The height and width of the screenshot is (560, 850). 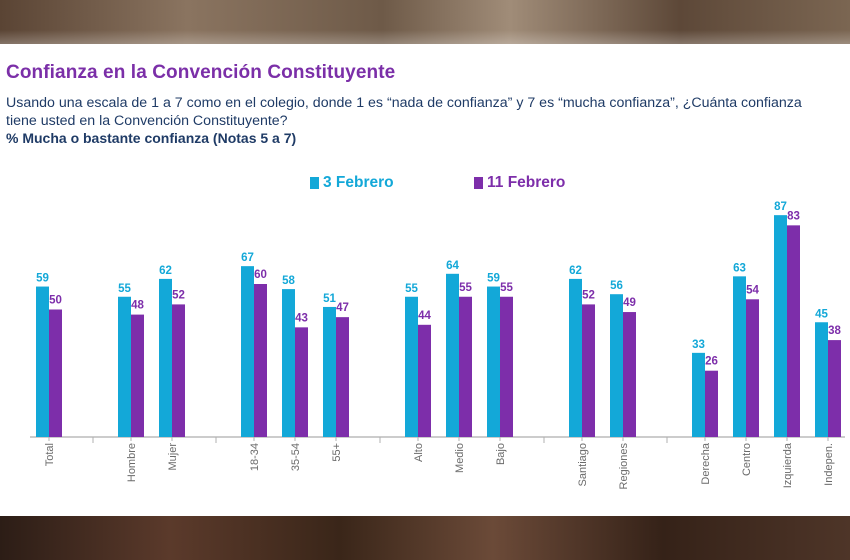 I want to click on data-label: 45, so click(x=821, y=314).